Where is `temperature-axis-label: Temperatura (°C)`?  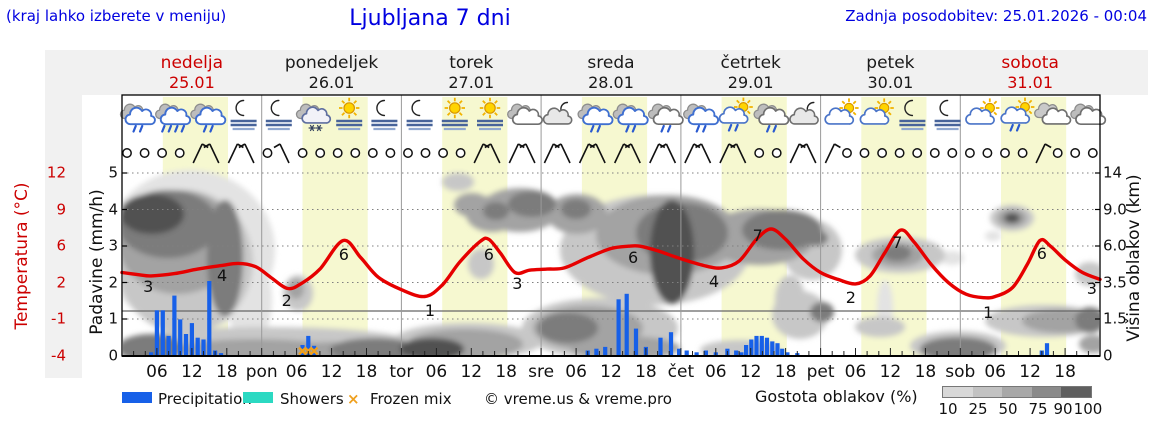
temperature-axis-label: Temperatura (°C) is located at coordinates (22, 256).